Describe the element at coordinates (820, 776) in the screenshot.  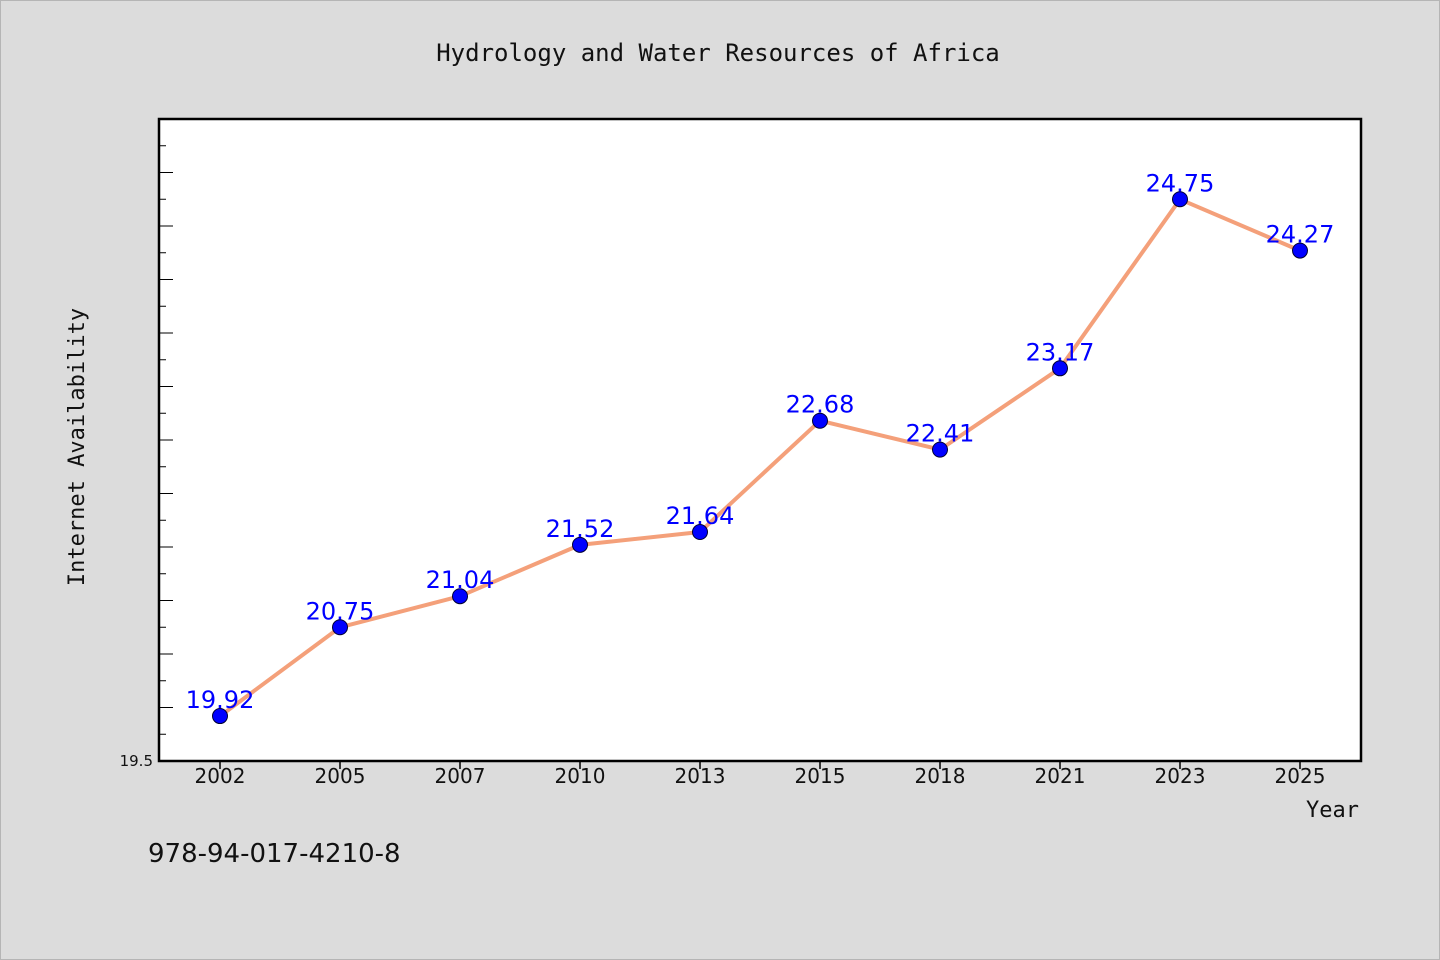
I see `x-tick-label: 2015` at that location.